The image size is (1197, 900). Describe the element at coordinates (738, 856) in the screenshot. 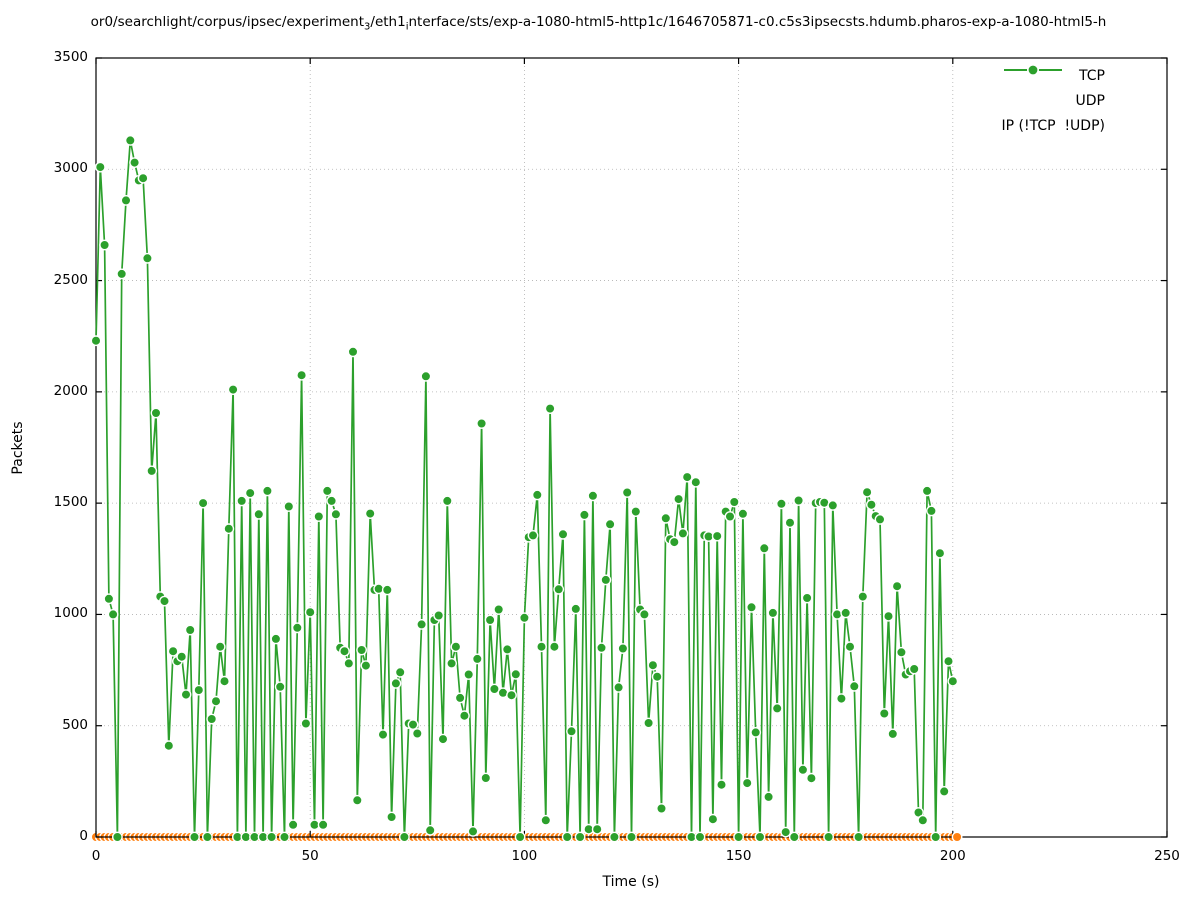

I see `x-tick-label: 150` at that location.